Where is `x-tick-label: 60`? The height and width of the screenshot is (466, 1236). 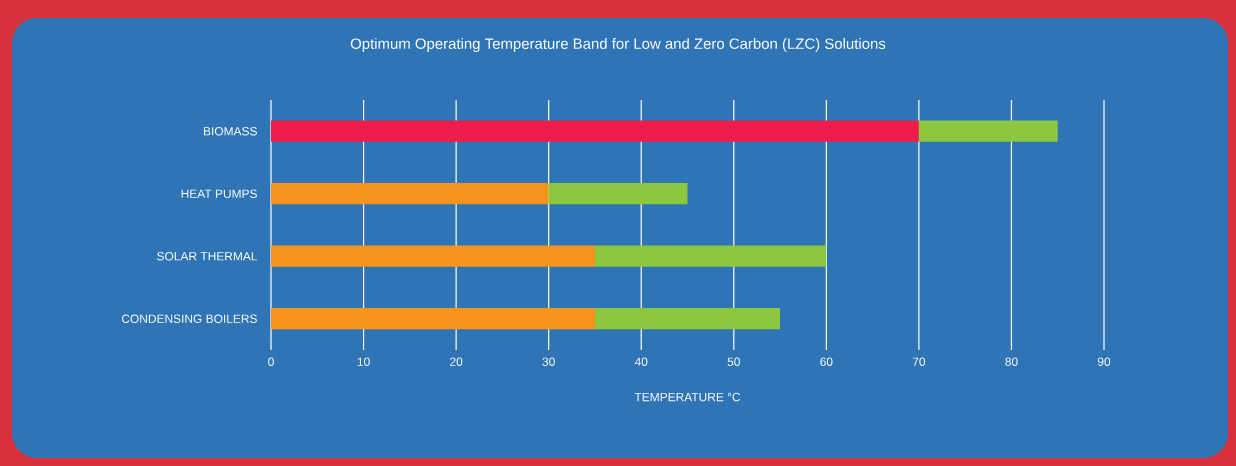
x-tick-label: 60 is located at coordinates (826, 361).